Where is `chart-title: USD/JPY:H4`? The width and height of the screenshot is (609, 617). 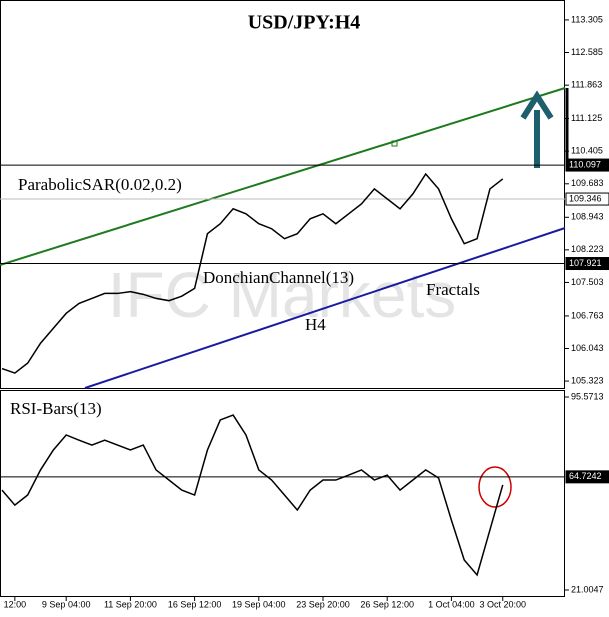 chart-title: USD/JPY:H4 is located at coordinates (304, 23).